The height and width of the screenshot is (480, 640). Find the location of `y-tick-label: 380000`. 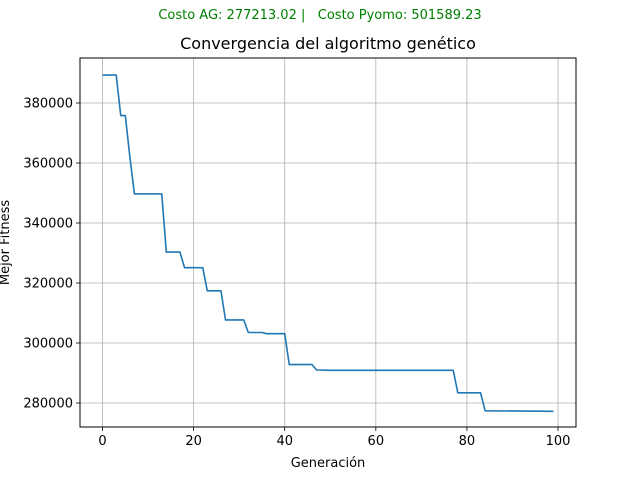

y-tick-label: 380000 is located at coordinates (48, 104).